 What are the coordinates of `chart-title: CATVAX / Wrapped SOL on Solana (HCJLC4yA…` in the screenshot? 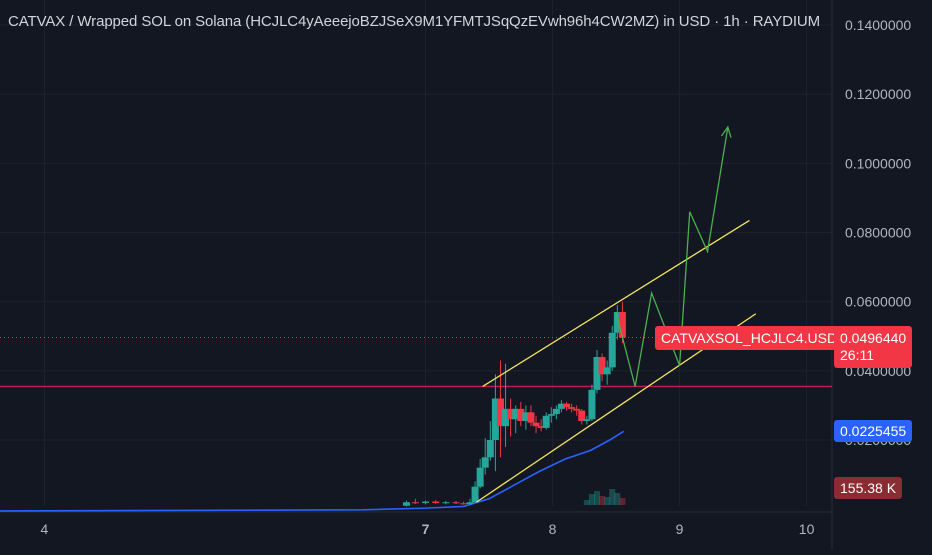 It's located at (414, 21).